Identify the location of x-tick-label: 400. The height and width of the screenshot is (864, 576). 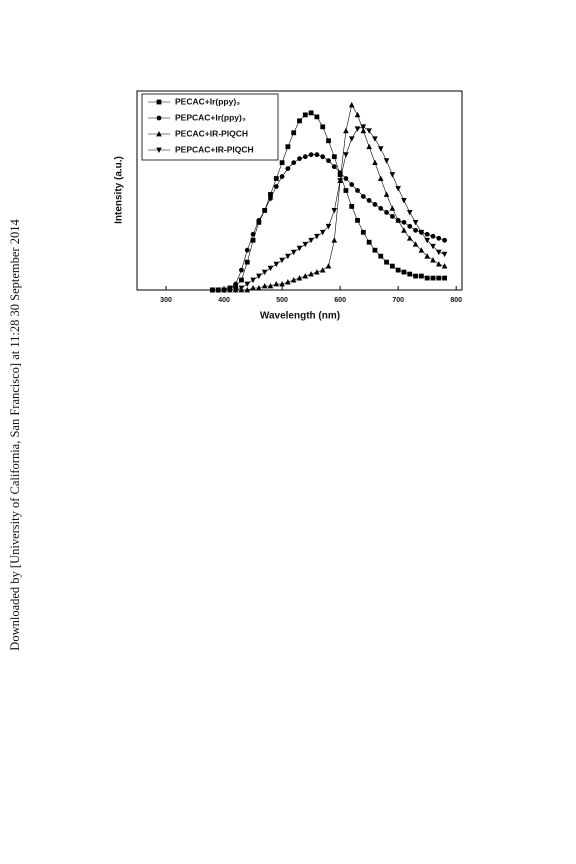
(224, 300).